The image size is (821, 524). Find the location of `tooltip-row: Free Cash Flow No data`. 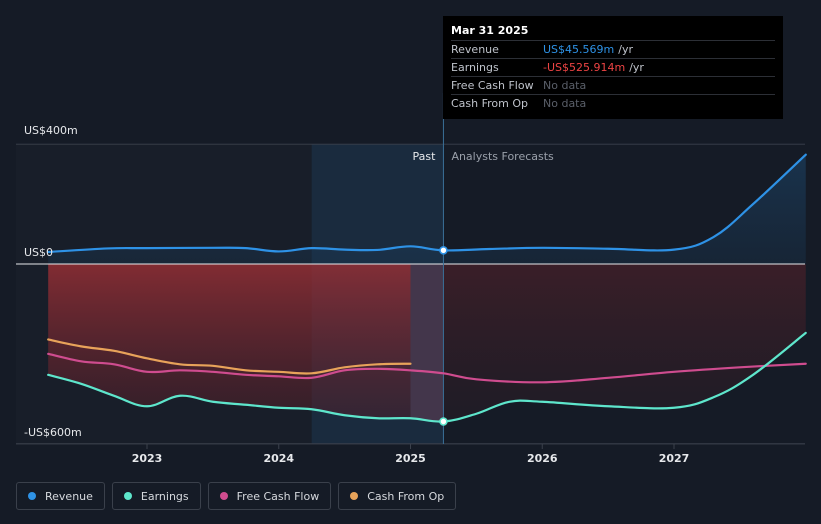

tooltip-row: Free Cash Flow No data is located at coordinates (613, 85).